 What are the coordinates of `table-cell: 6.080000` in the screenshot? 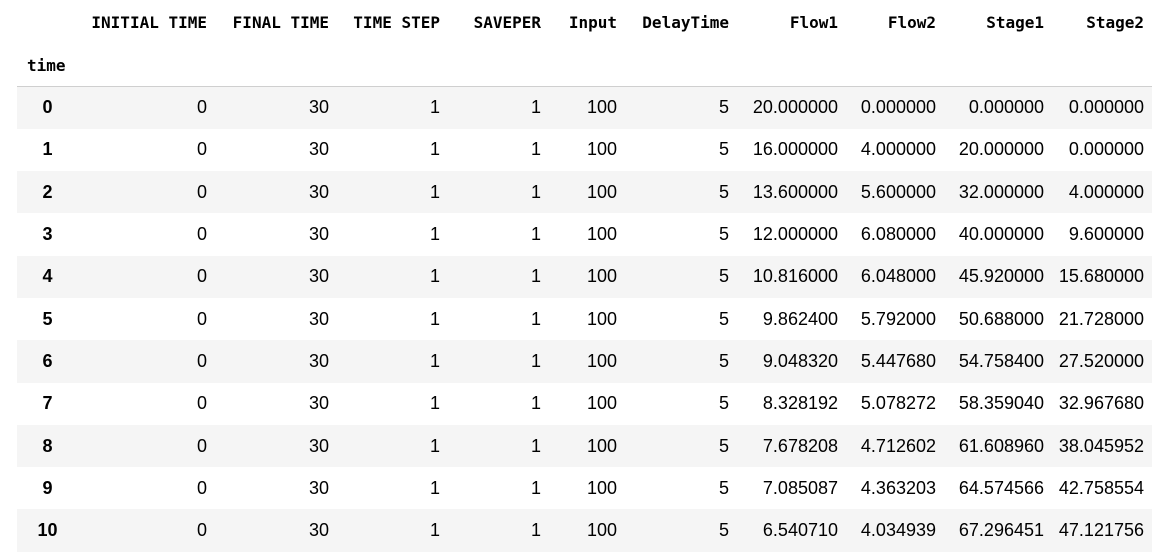 It's located at (898, 234).